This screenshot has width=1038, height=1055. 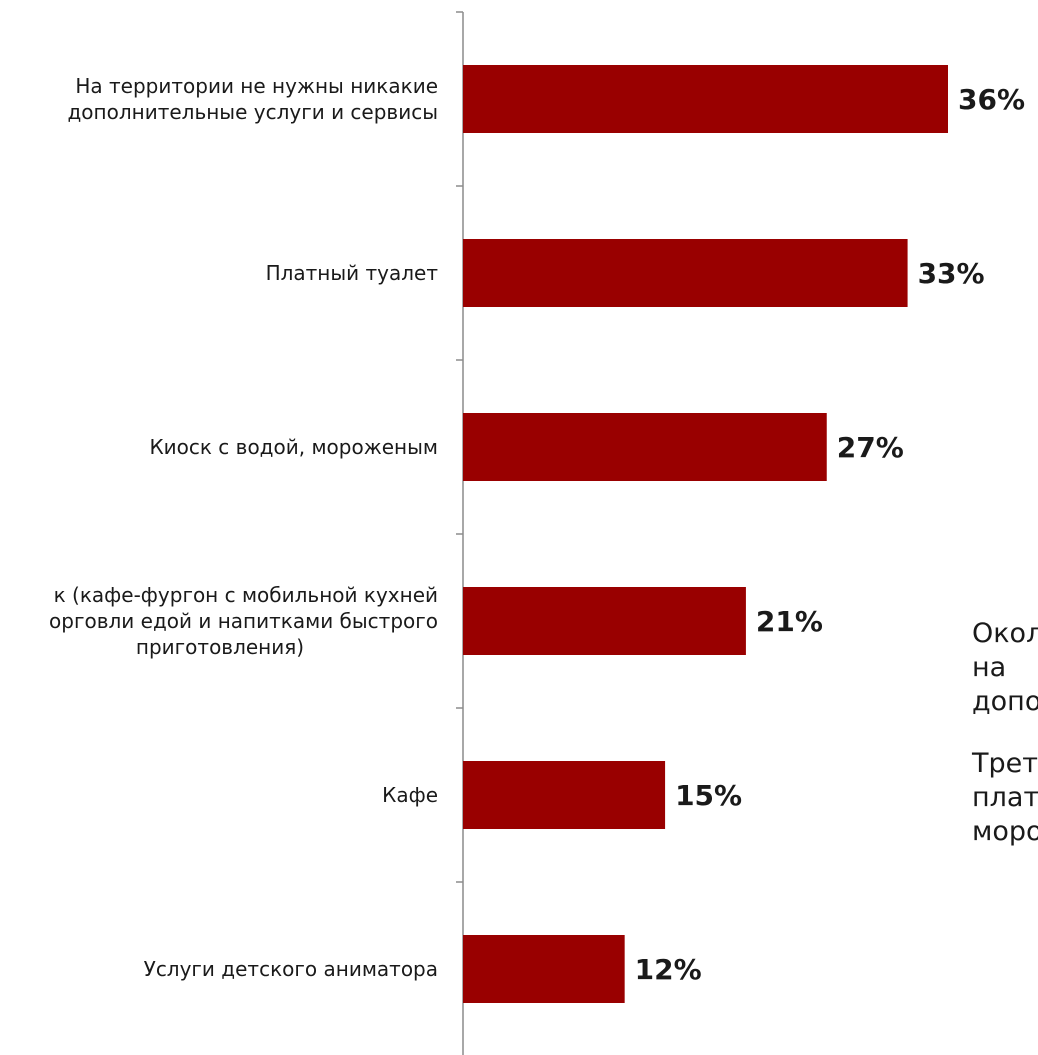 What do you see at coordinates (460, 533) in the screenshot?
I see `y-axis` at bounding box center [460, 533].